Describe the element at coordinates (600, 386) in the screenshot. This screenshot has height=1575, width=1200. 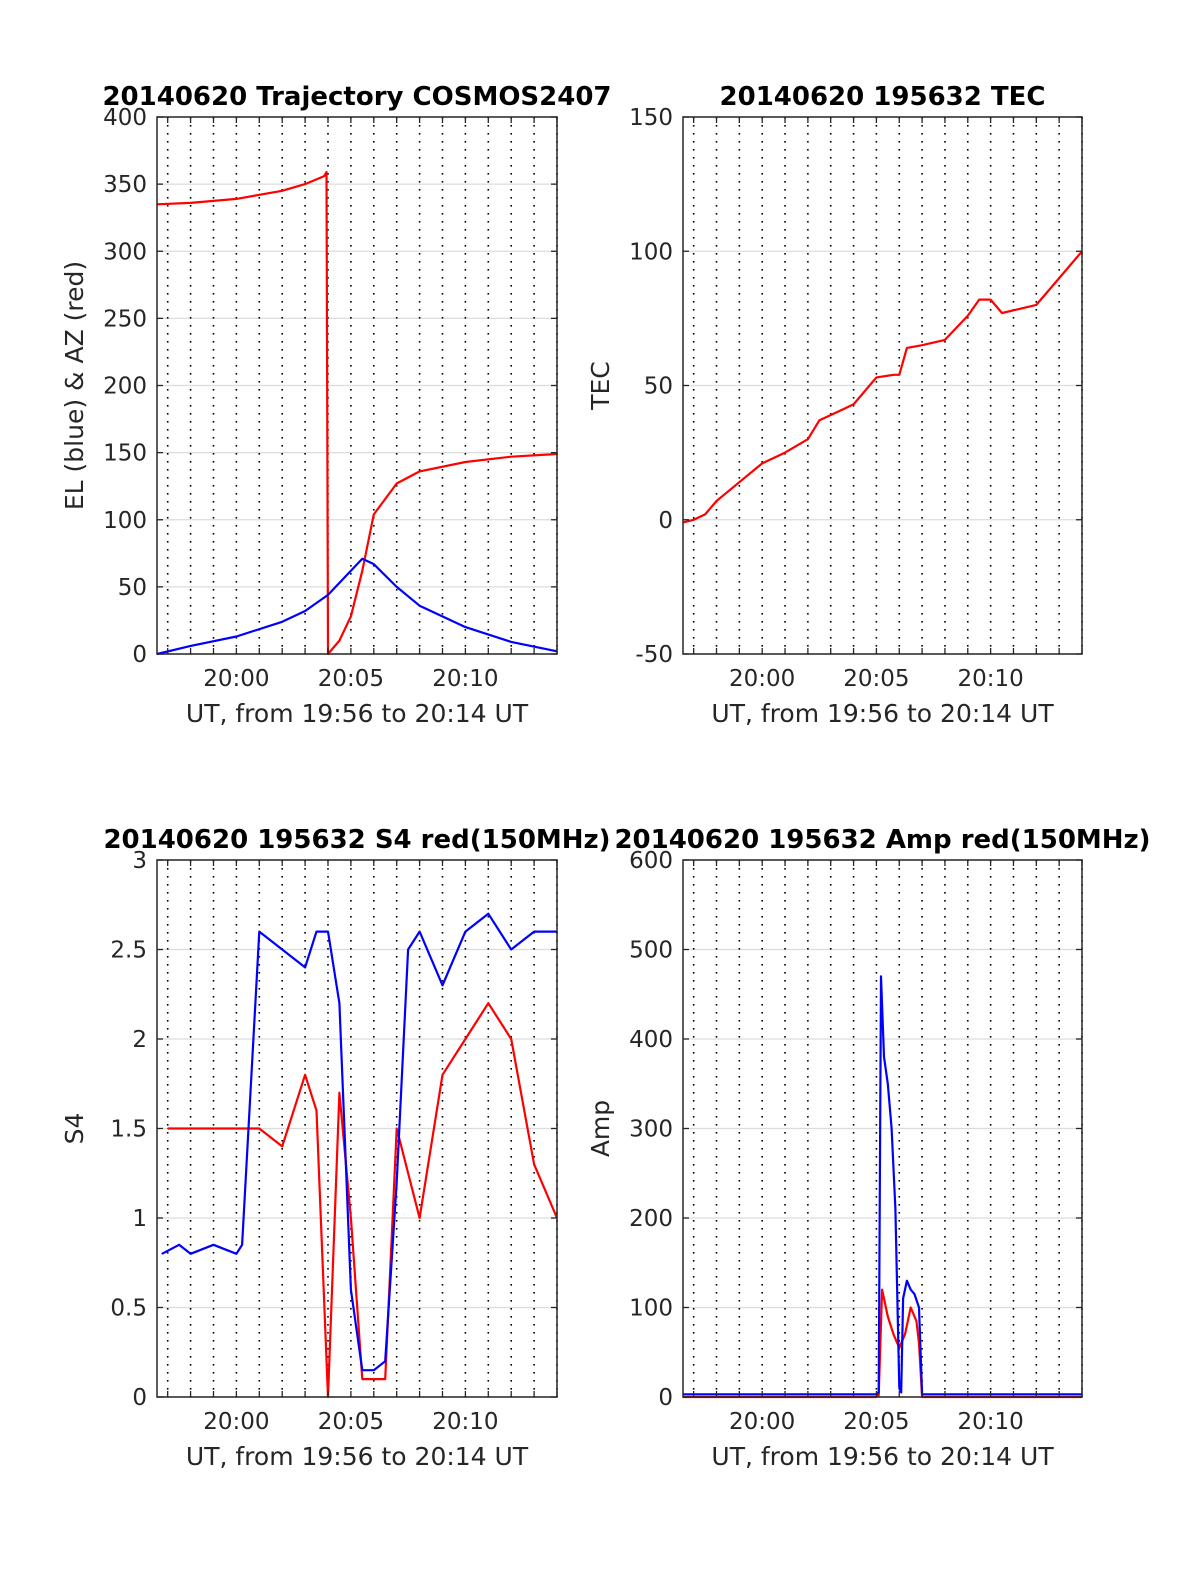
I see `y-axis-label: TEC` at that location.